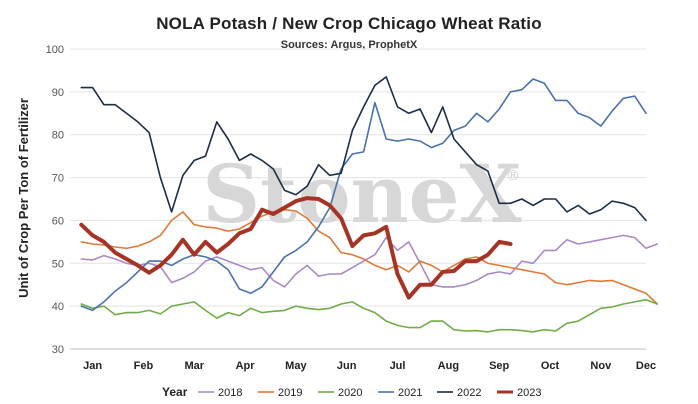 The width and height of the screenshot is (698, 404). Describe the element at coordinates (23, 198) in the screenshot. I see `y-axis-label: Unit of Crop Per Ton of Fertilizer` at that location.